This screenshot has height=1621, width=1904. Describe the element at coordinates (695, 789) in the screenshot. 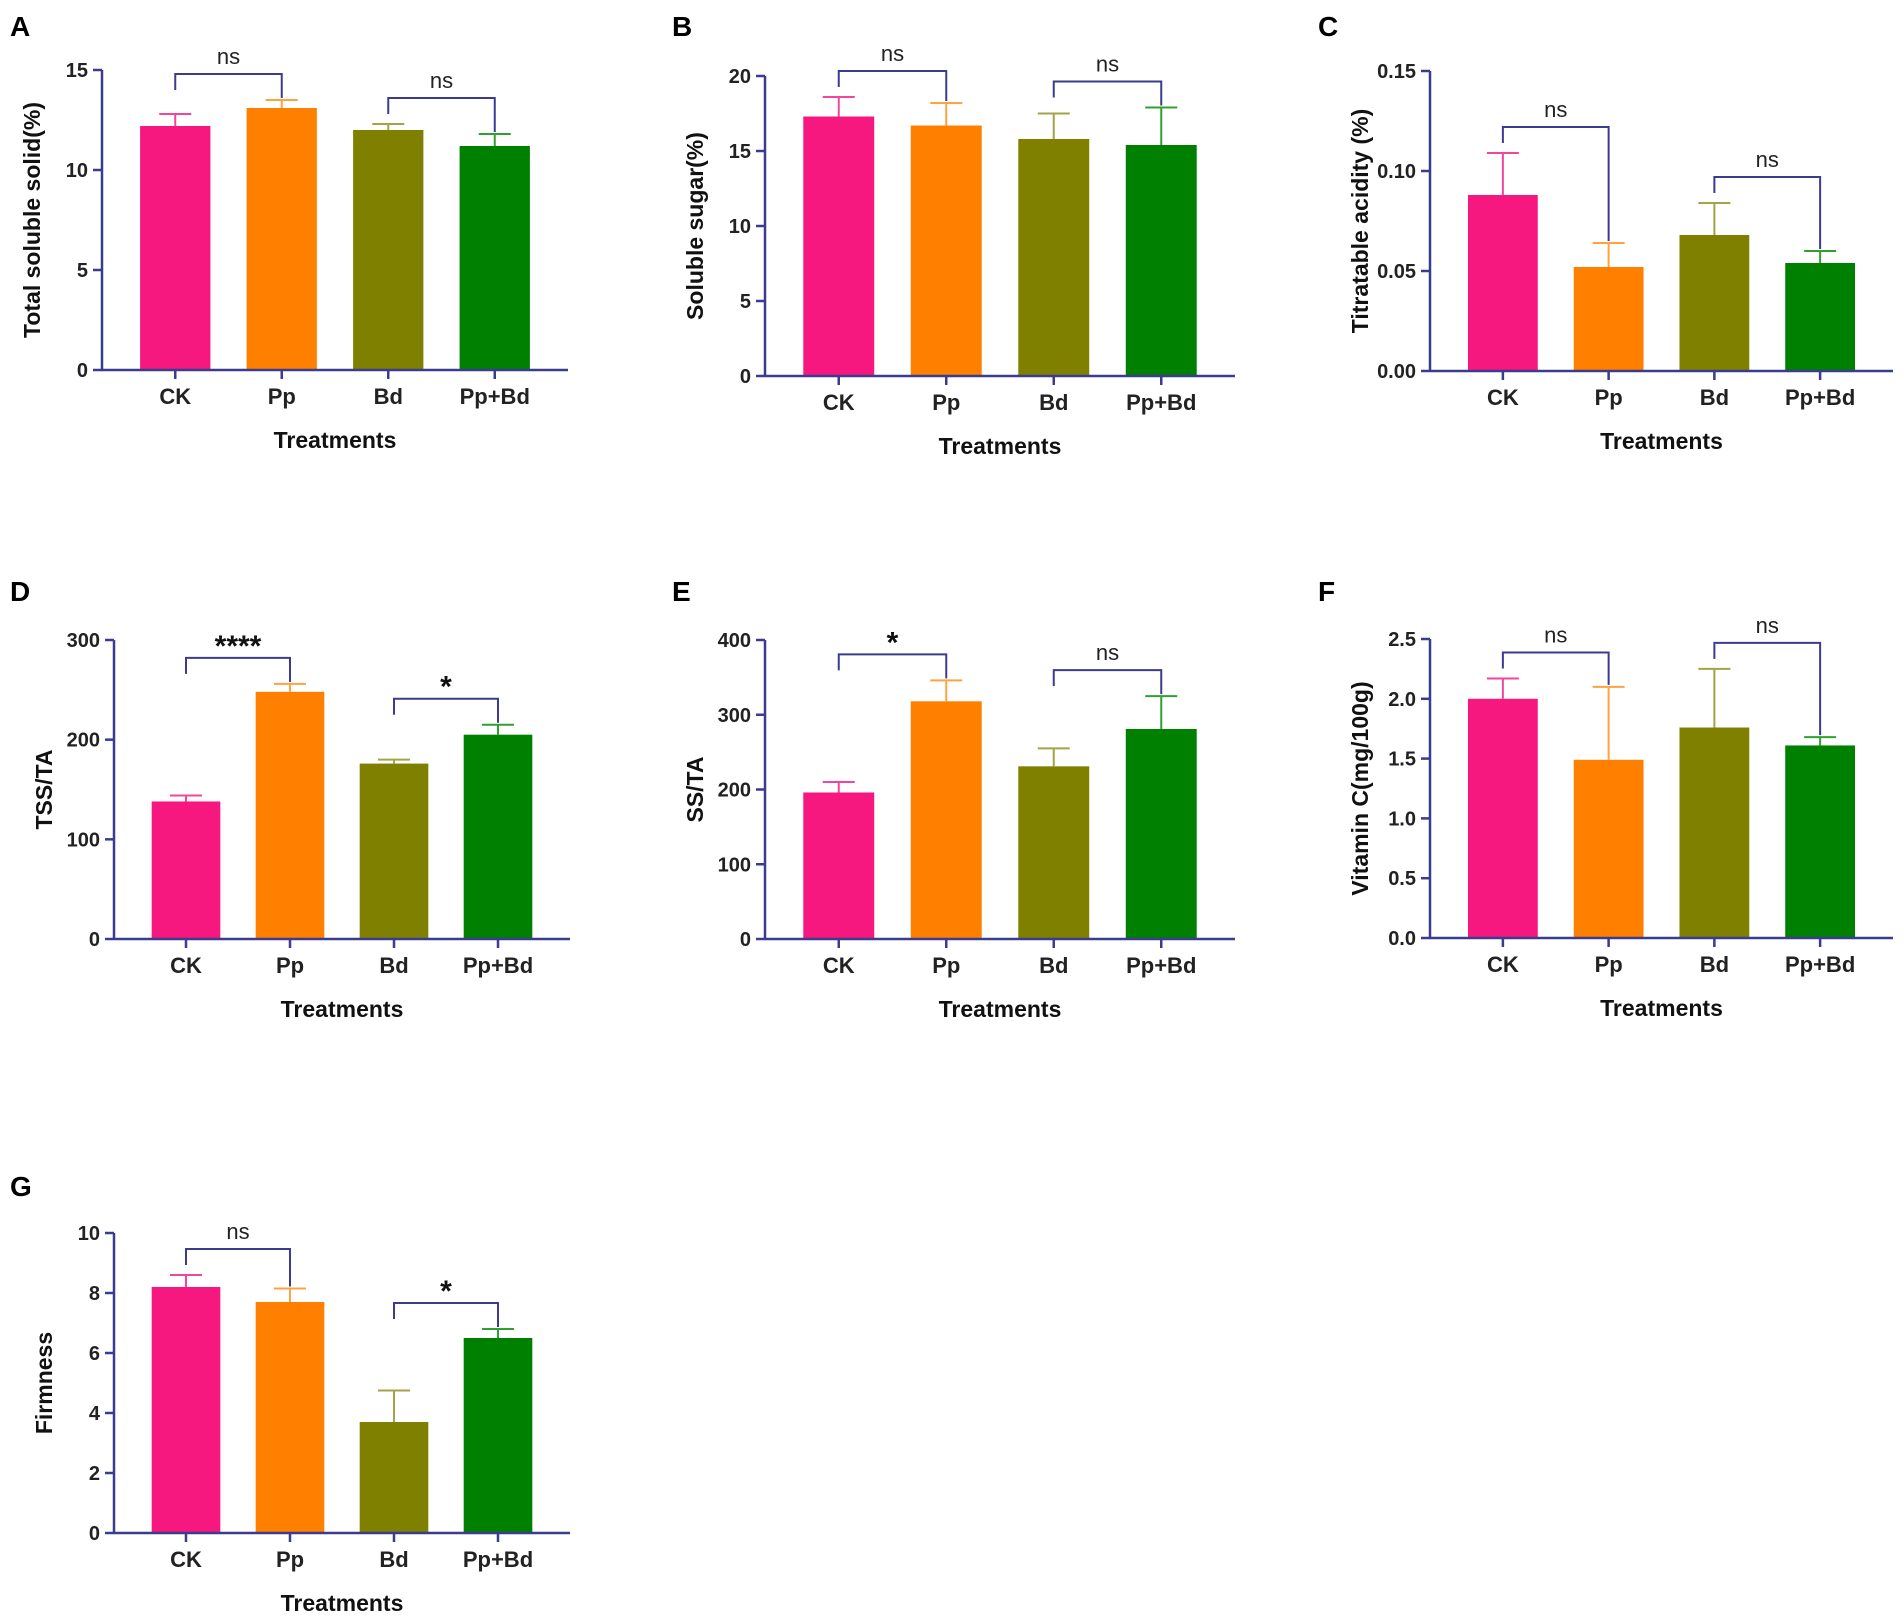

I see `y-axis-title: SS/TA` at that location.